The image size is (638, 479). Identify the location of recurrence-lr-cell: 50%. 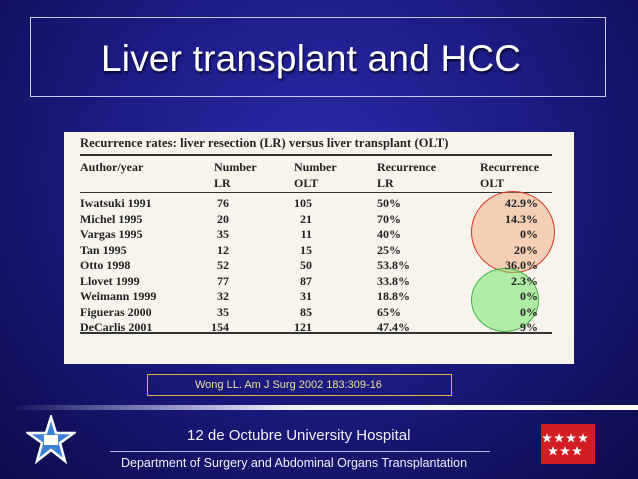
(389, 203).